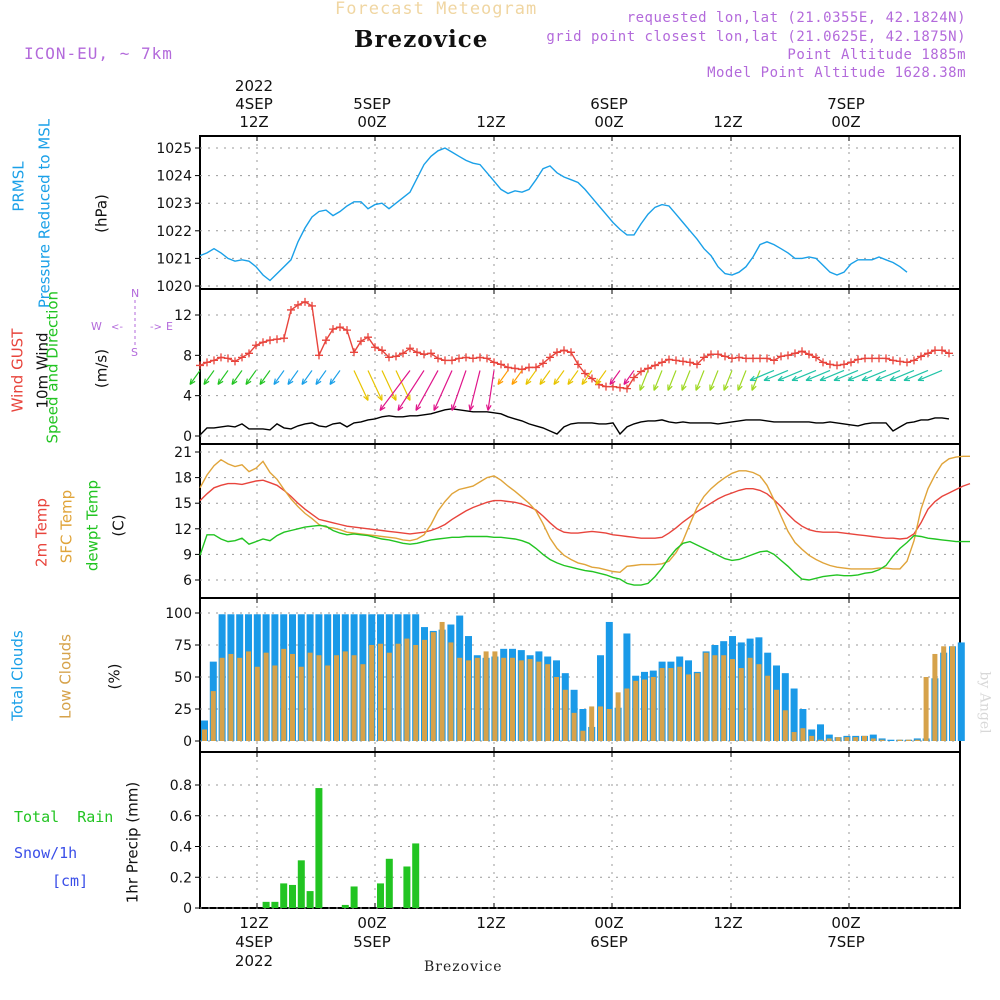 The image size is (1000, 1000). What do you see at coordinates (135, 293) in the screenshot?
I see `svg-text: N` at bounding box center [135, 293].